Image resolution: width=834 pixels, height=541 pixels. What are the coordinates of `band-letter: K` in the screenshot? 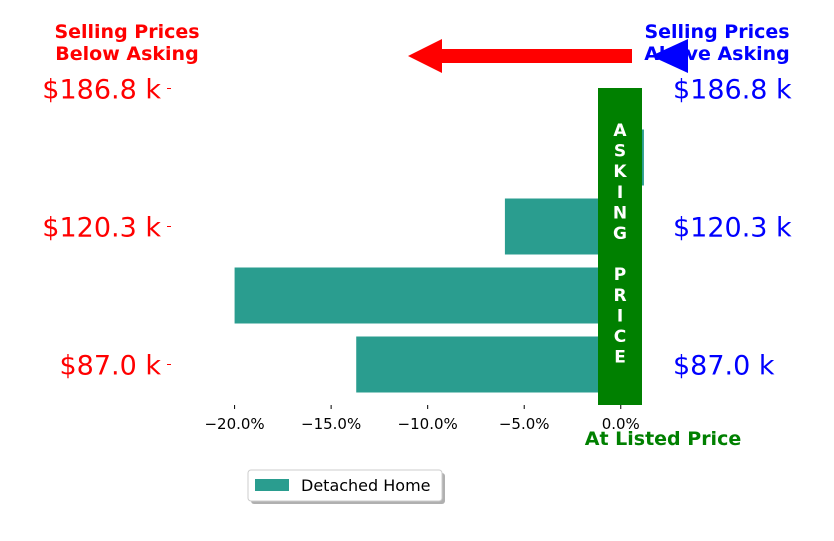 It's located at (620, 172).